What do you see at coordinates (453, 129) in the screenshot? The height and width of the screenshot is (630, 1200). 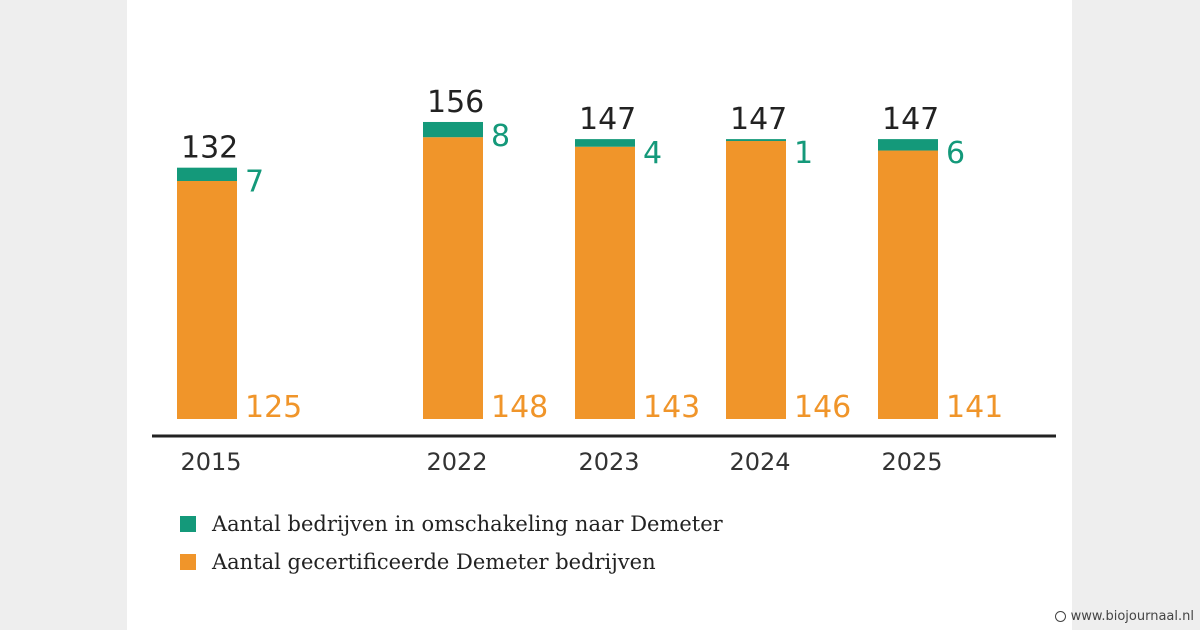 I see `bar-transition-2022` at bounding box center [453, 129].